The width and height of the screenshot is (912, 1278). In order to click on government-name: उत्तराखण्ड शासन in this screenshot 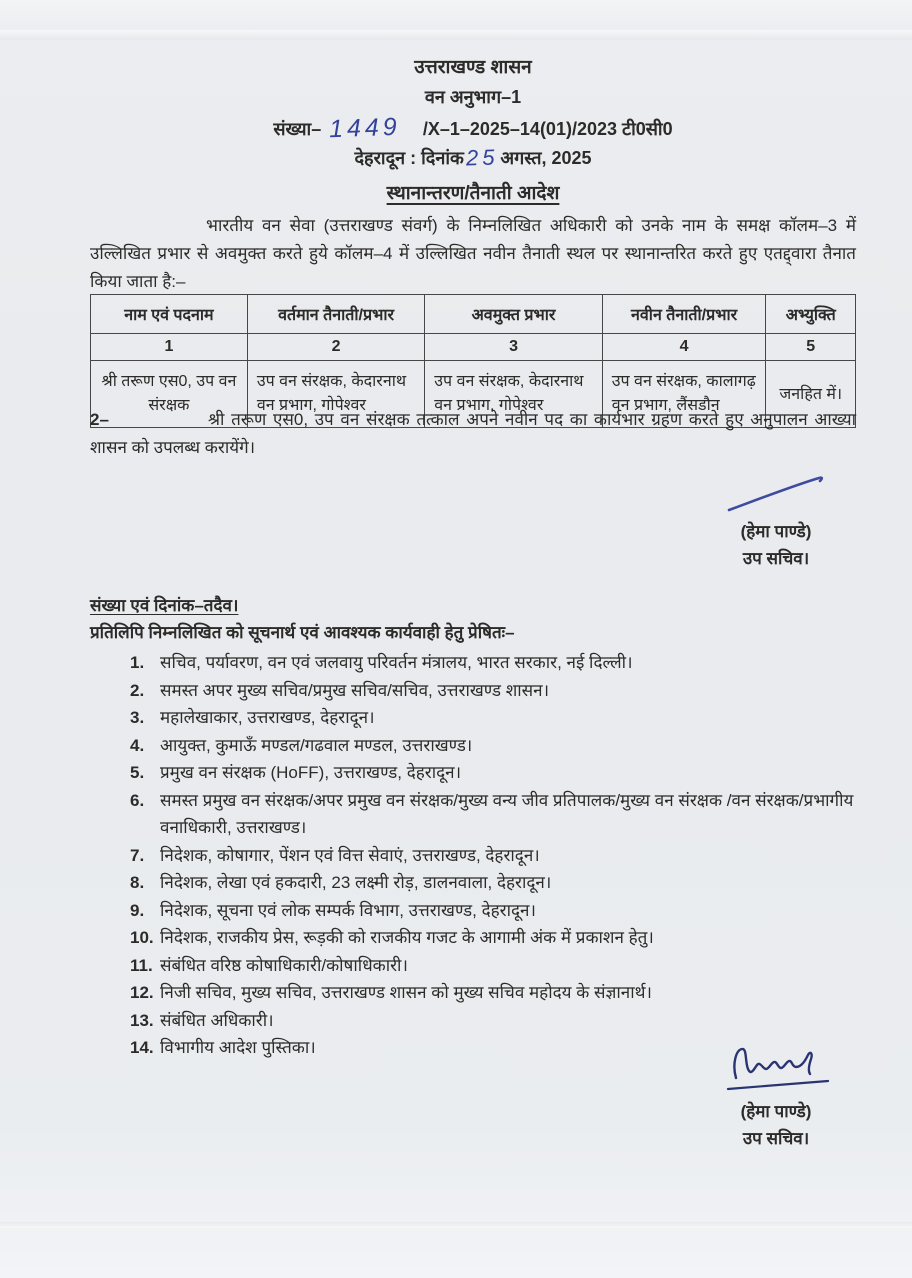, I will do `click(473, 67)`.